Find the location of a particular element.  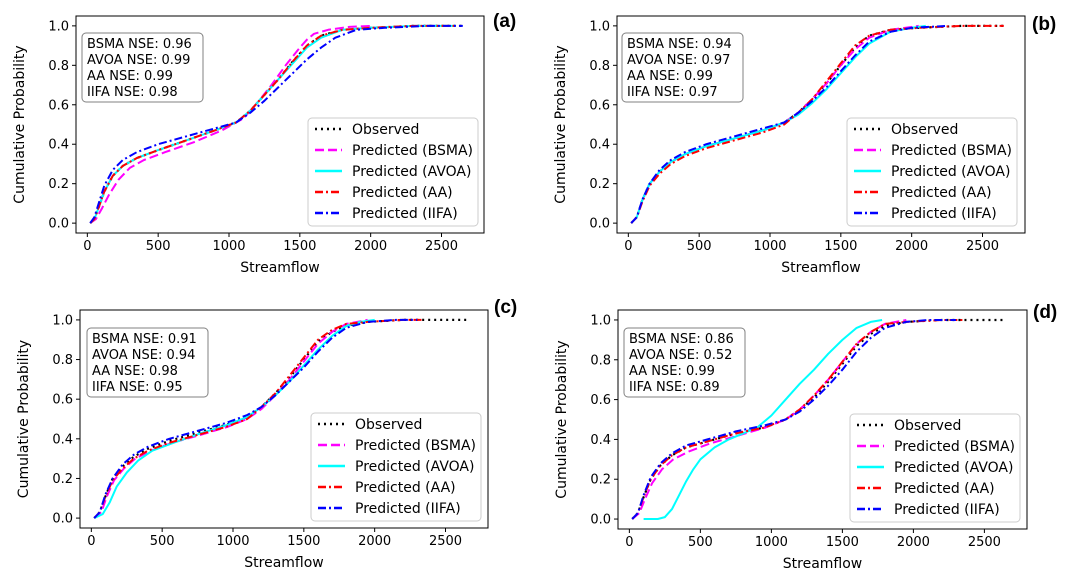

nse-text: IIFA NSE: 0.95 is located at coordinates (137, 387).